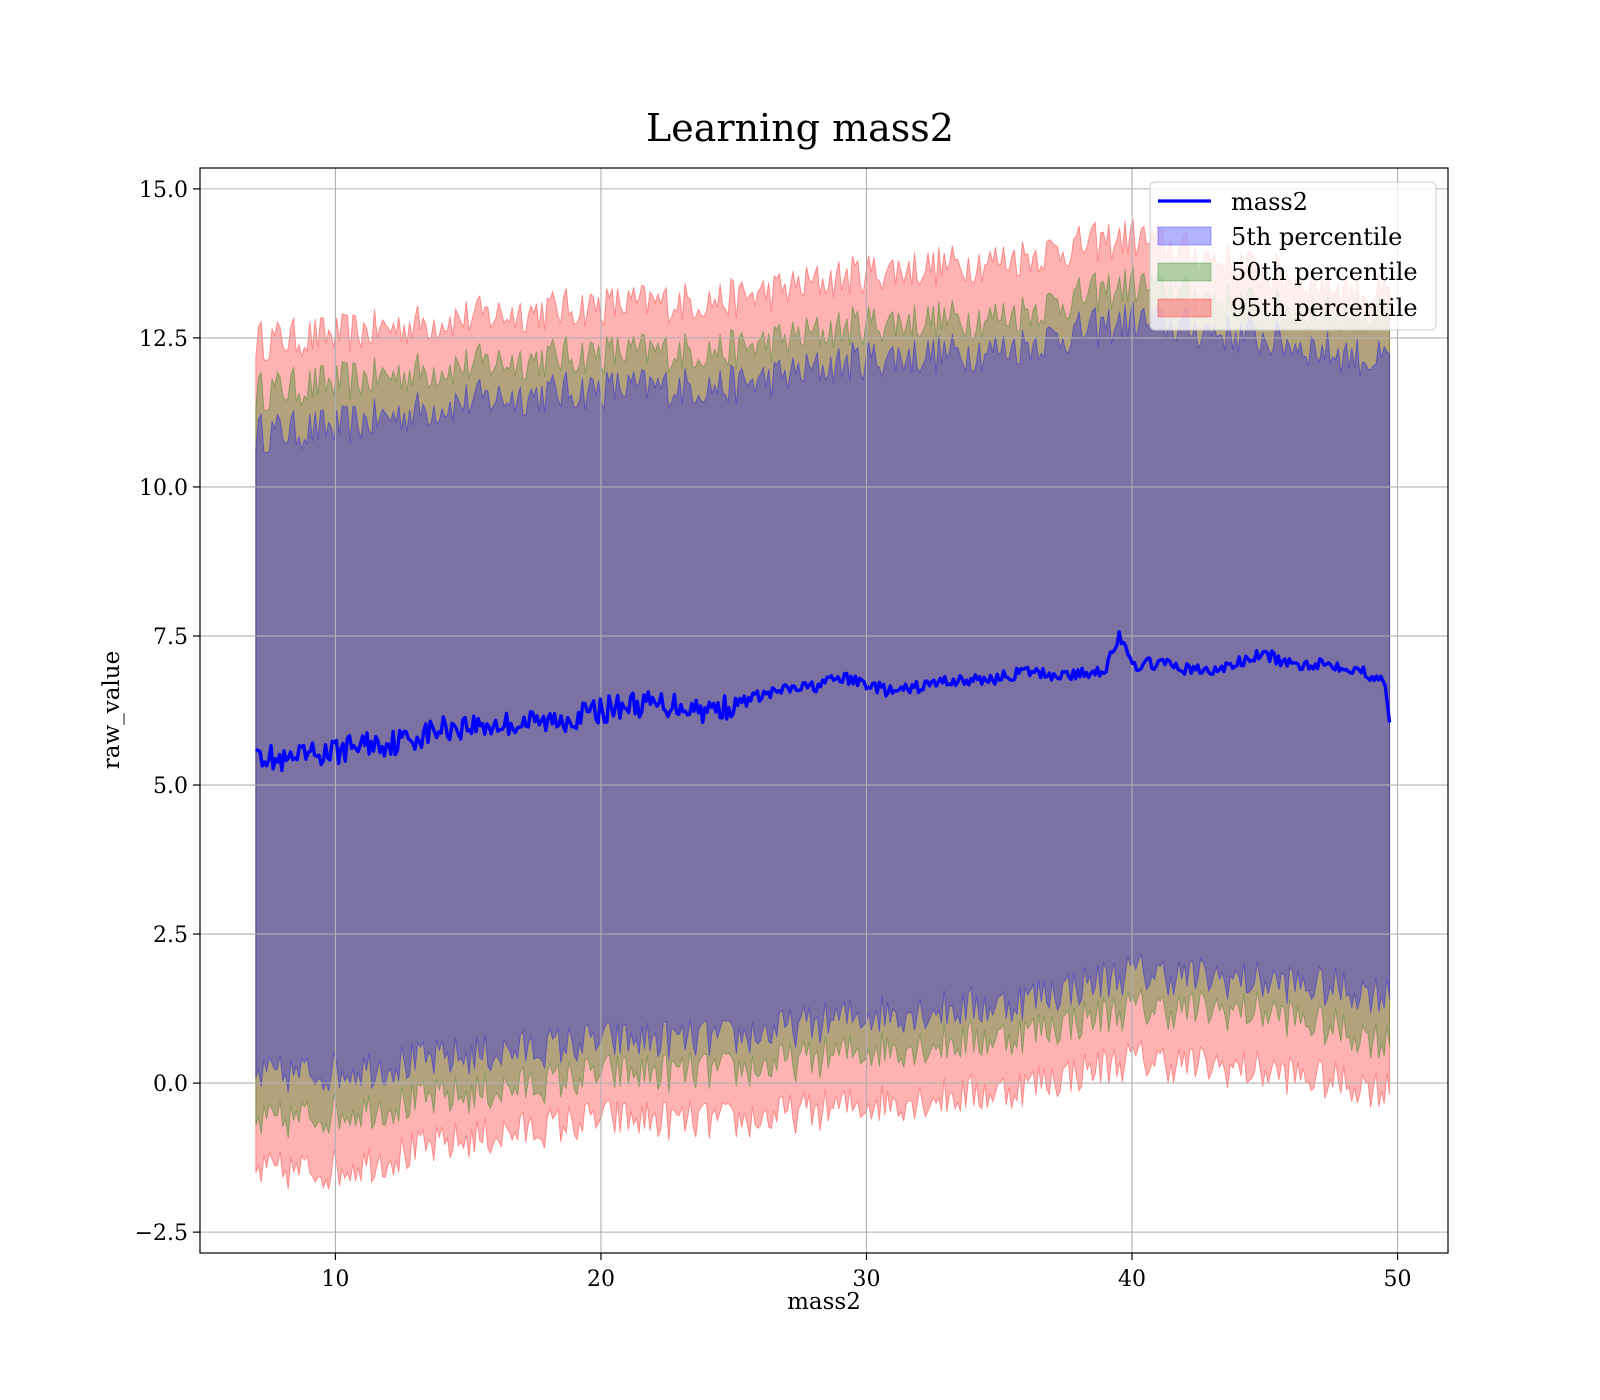 The image size is (1600, 1400). I want to click on legend-label-50th: 50th percentile, so click(1324, 272).